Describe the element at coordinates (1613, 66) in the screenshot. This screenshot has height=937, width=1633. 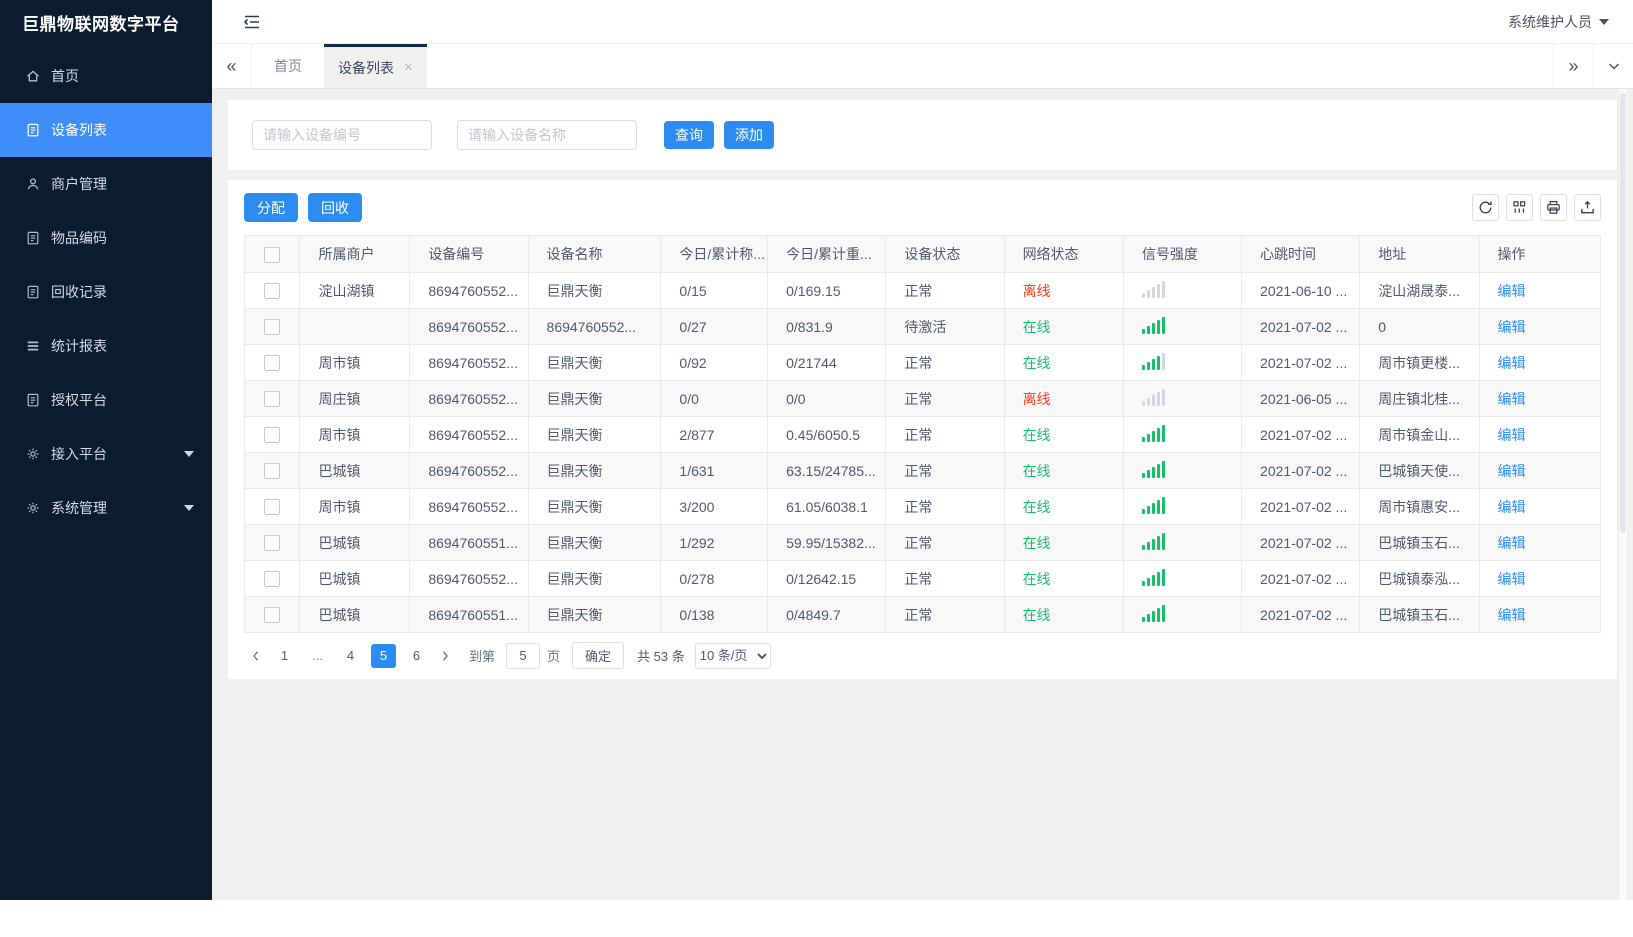
I see `tab-actions-button` at that location.